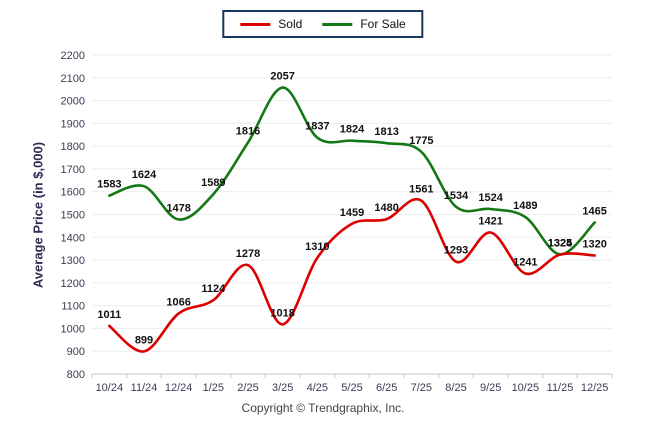 The image size is (646, 434). Describe the element at coordinates (76, 375) in the screenshot. I see `y-tick-label: 800` at that location.